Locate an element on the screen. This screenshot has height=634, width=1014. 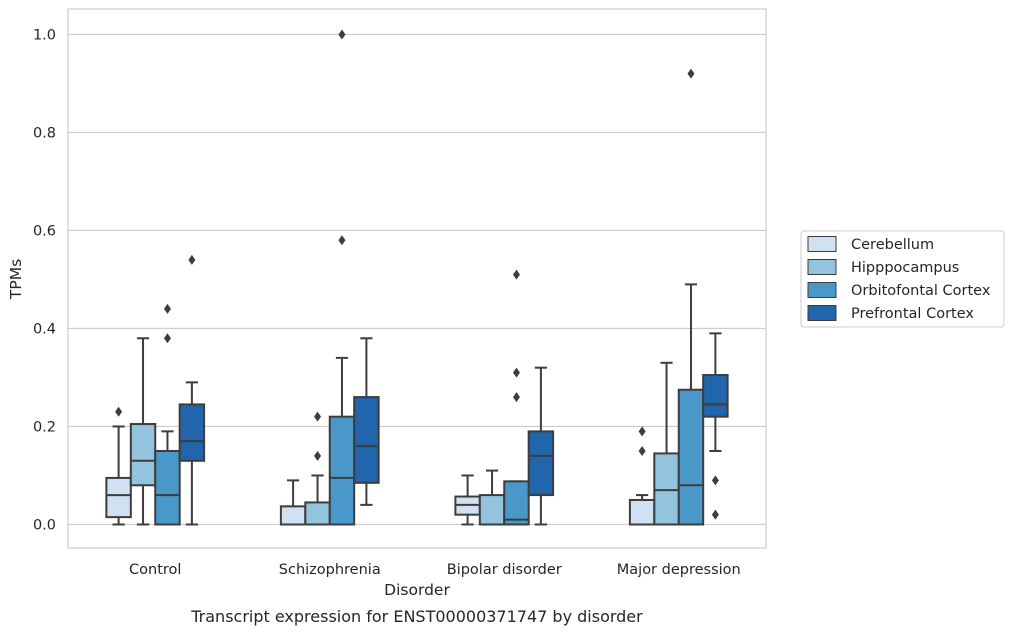
x-tick-label: Bipolar disorder is located at coordinates (504, 570).